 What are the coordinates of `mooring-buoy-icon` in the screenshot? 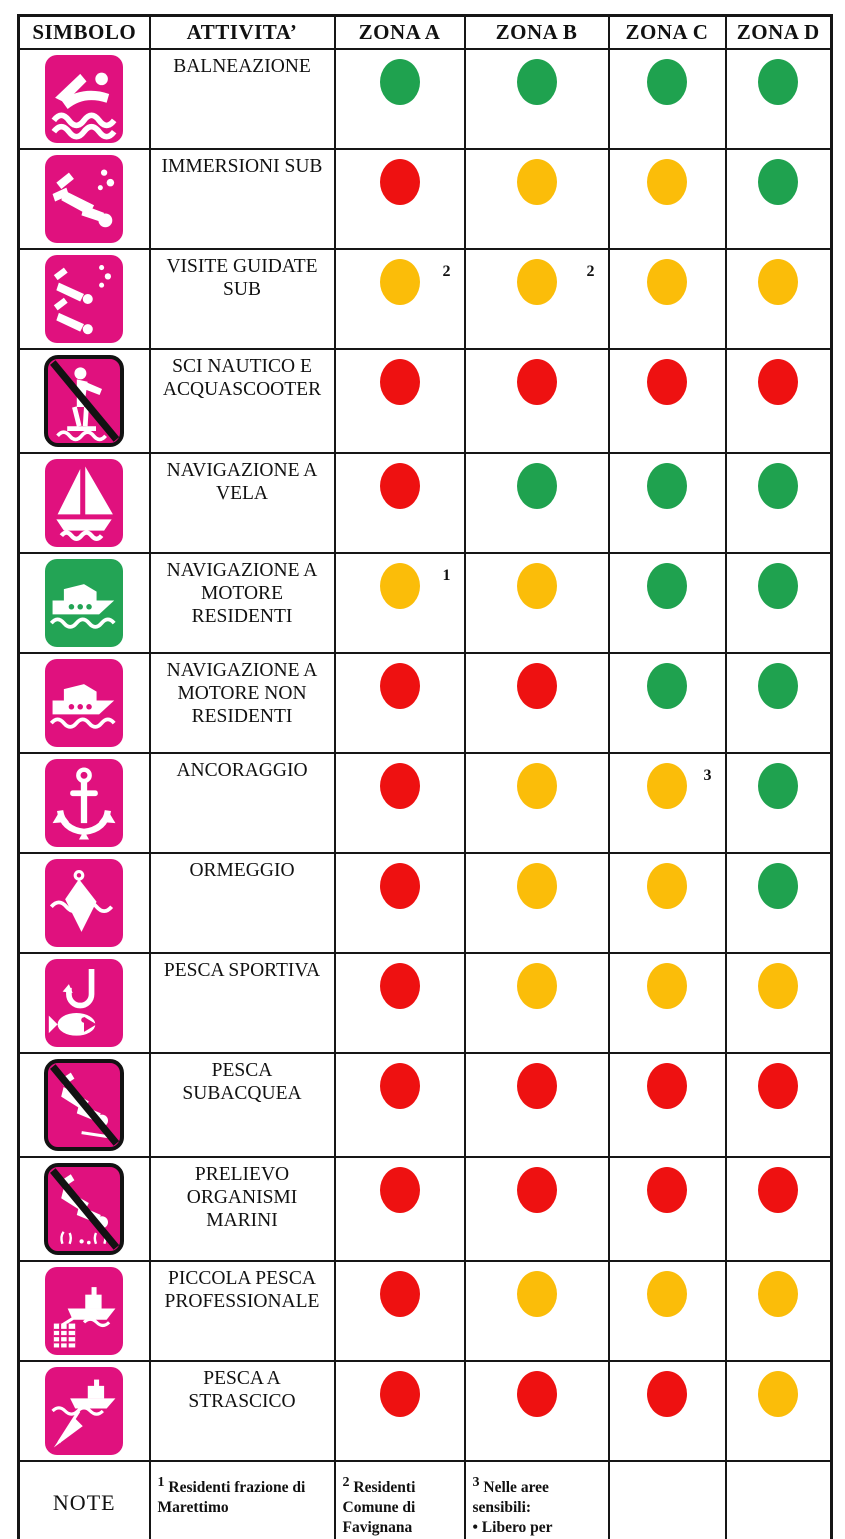 It's located at (84, 903).